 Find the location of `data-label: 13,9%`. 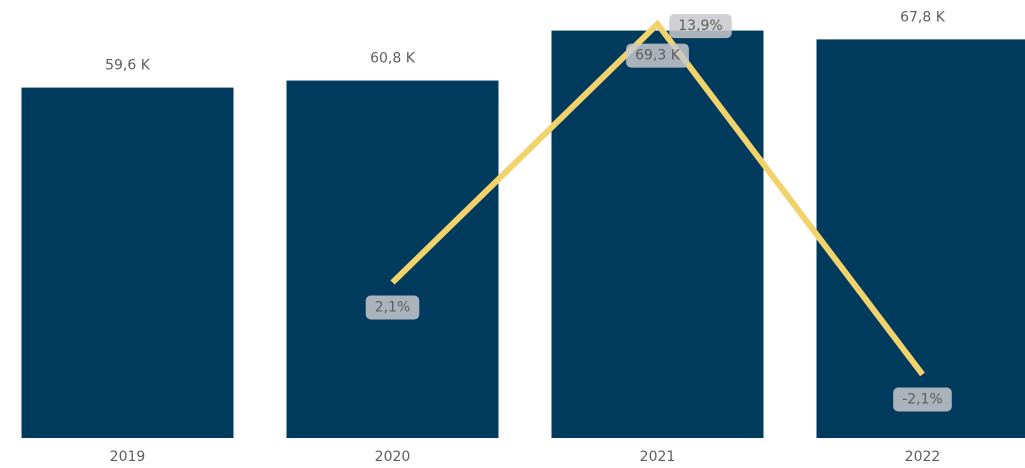

data-label: 13,9% is located at coordinates (700, 26).